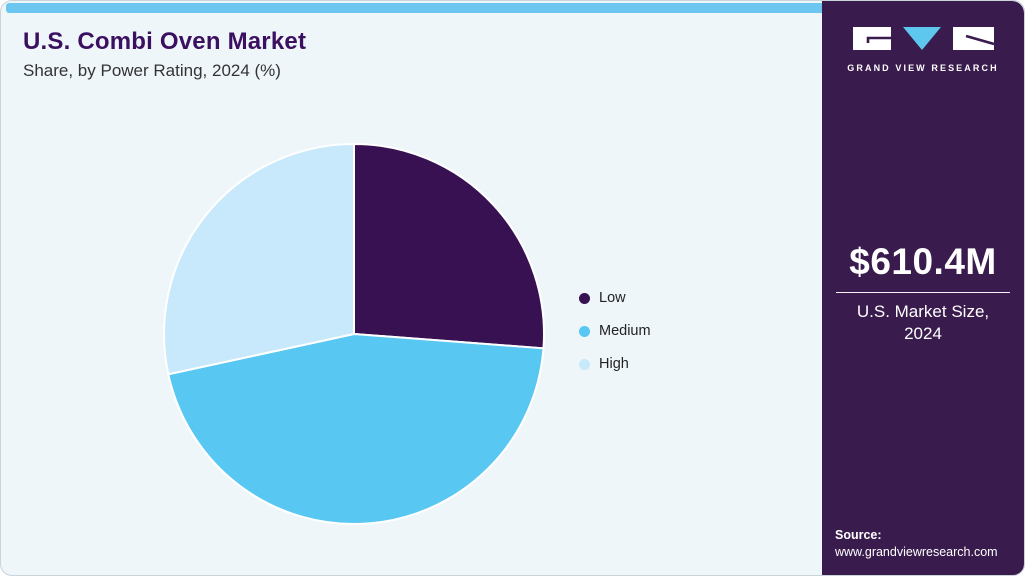  What do you see at coordinates (584, 331) in the screenshot?
I see `legend-marker-medium` at bounding box center [584, 331].